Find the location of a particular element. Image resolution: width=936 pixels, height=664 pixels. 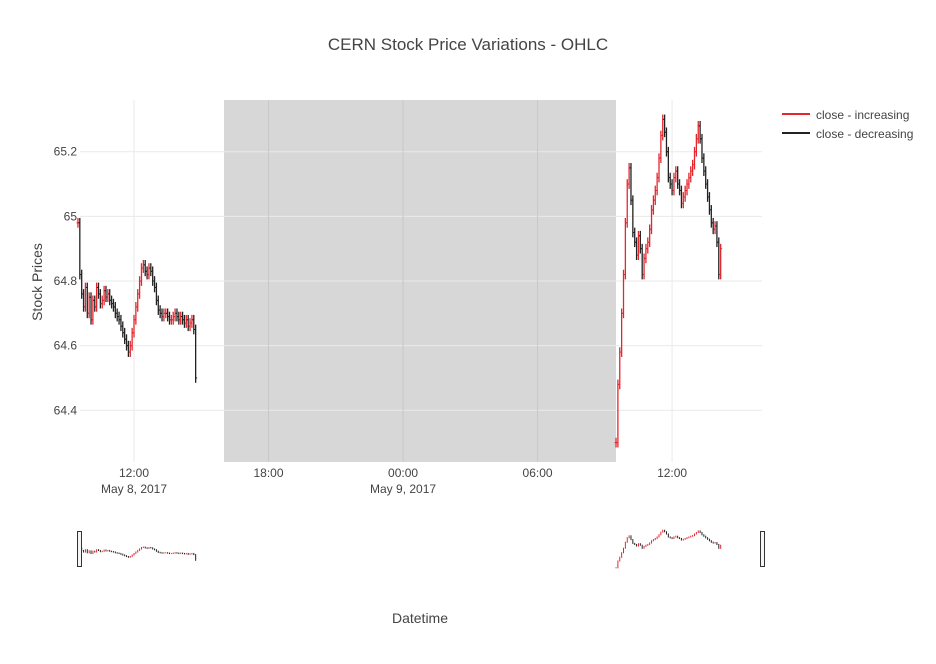

y-tick-label: 64.8 is located at coordinates (66, 281).